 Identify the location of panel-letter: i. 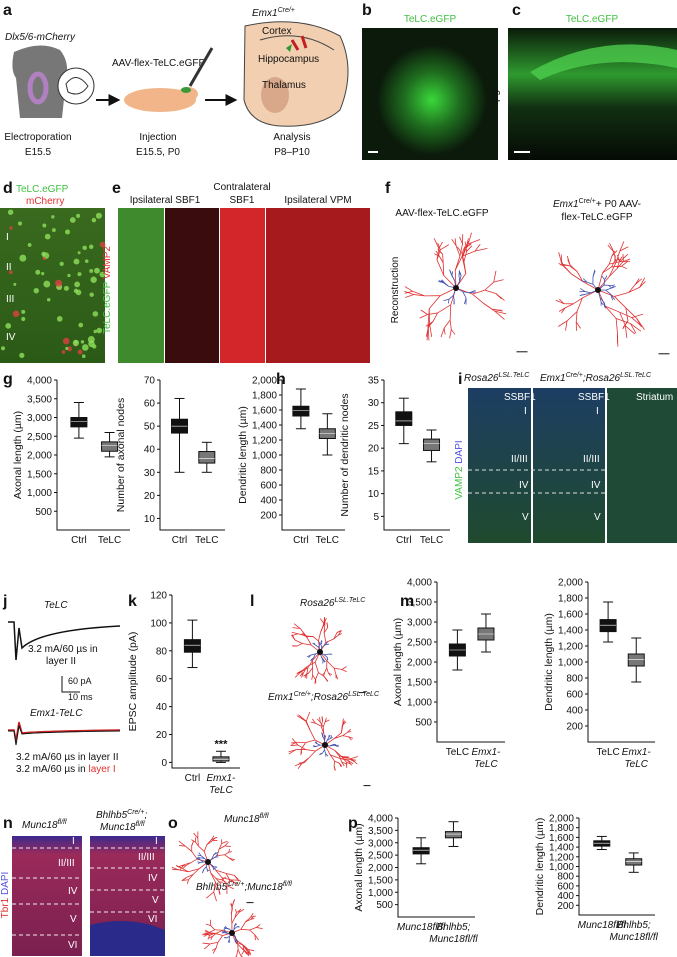
(460, 379).